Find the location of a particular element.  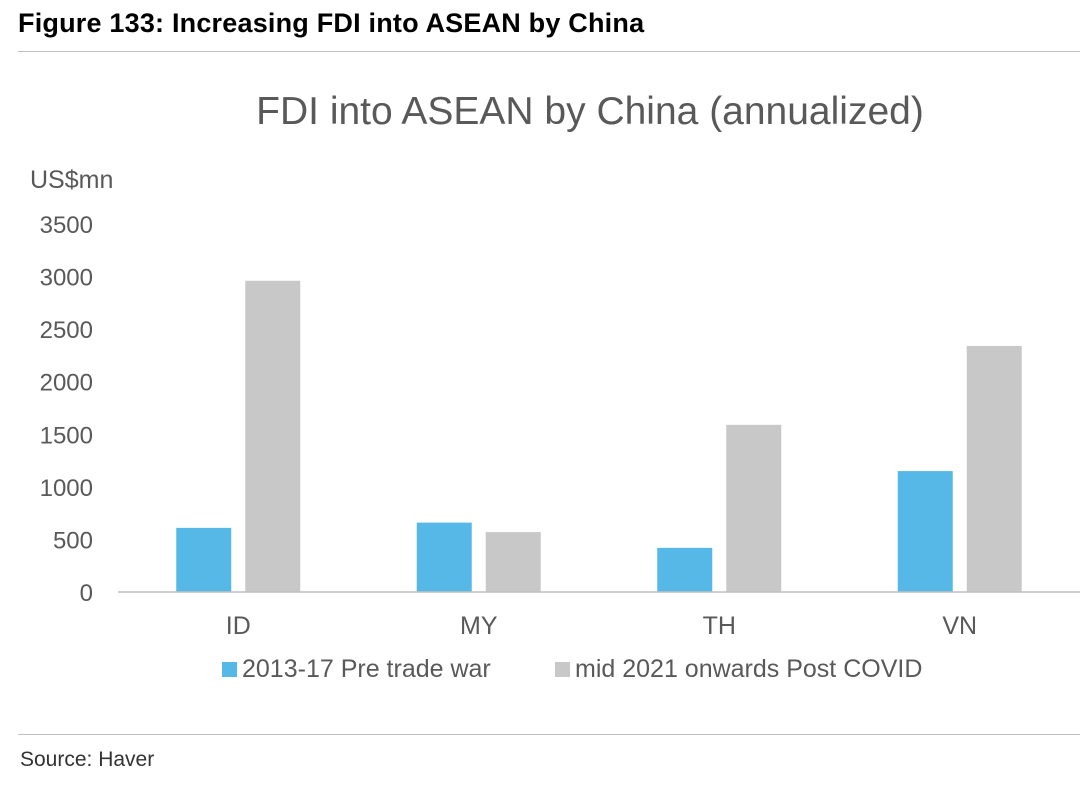

y-tick-label: 2000 is located at coordinates (66, 383).